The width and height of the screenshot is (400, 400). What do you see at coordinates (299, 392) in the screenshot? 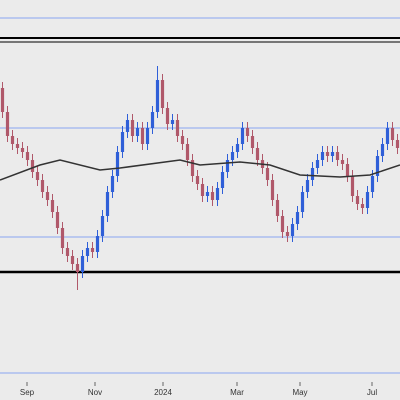
I see `x-tick-label: May` at bounding box center [299, 392].